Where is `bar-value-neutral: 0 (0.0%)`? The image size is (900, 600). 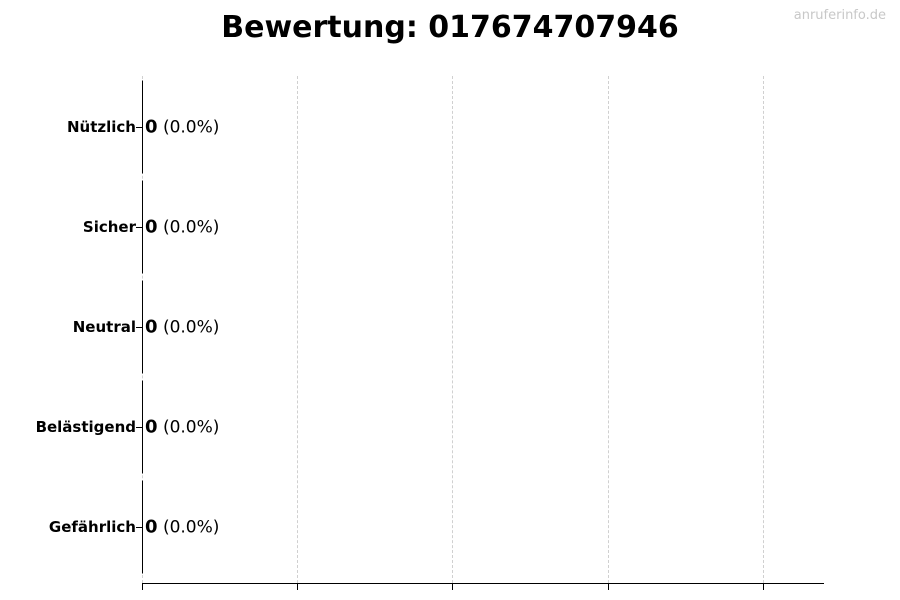
bar-value-neutral: 0 (0.0%) is located at coordinates (182, 327).